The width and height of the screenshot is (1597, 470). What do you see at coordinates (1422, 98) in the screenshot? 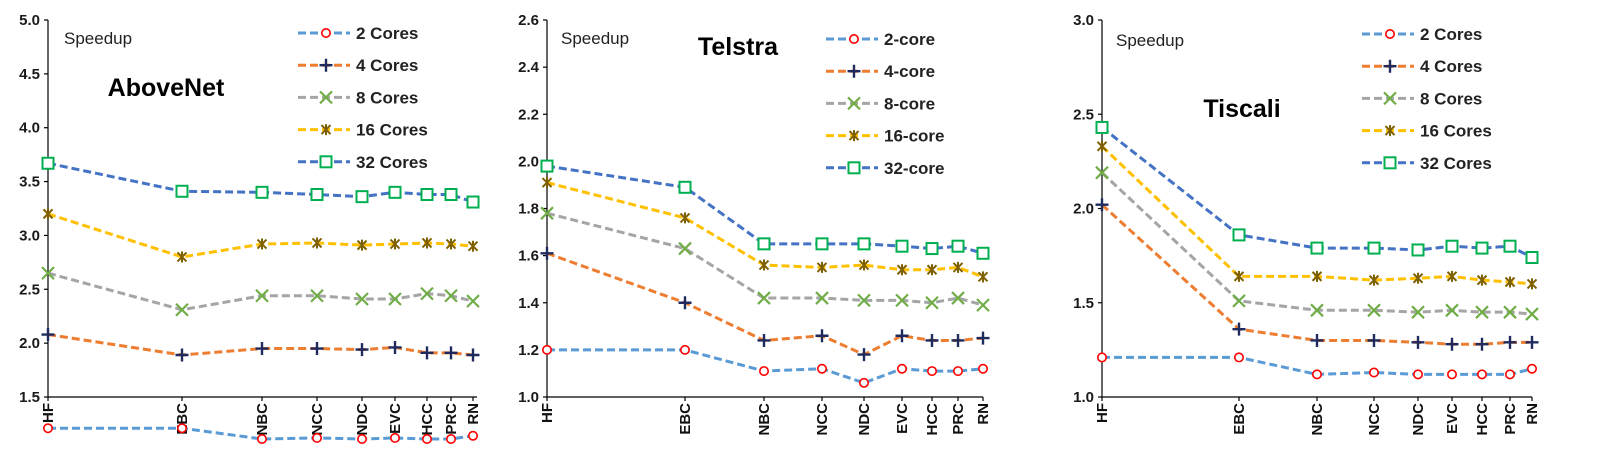
I see `legend-item: 8 Cores` at bounding box center [1422, 98].